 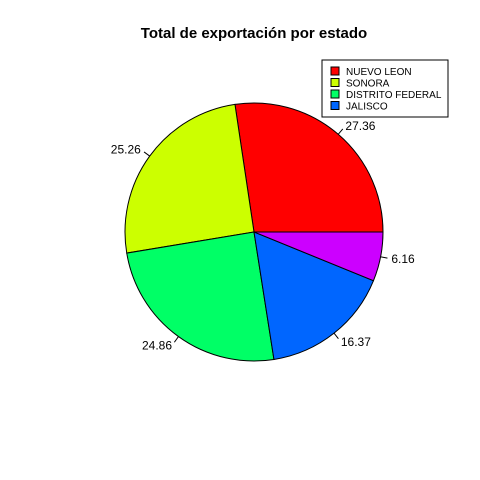 I want to click on slice-value-label-5: 6.16, so click(x=403, y=259).